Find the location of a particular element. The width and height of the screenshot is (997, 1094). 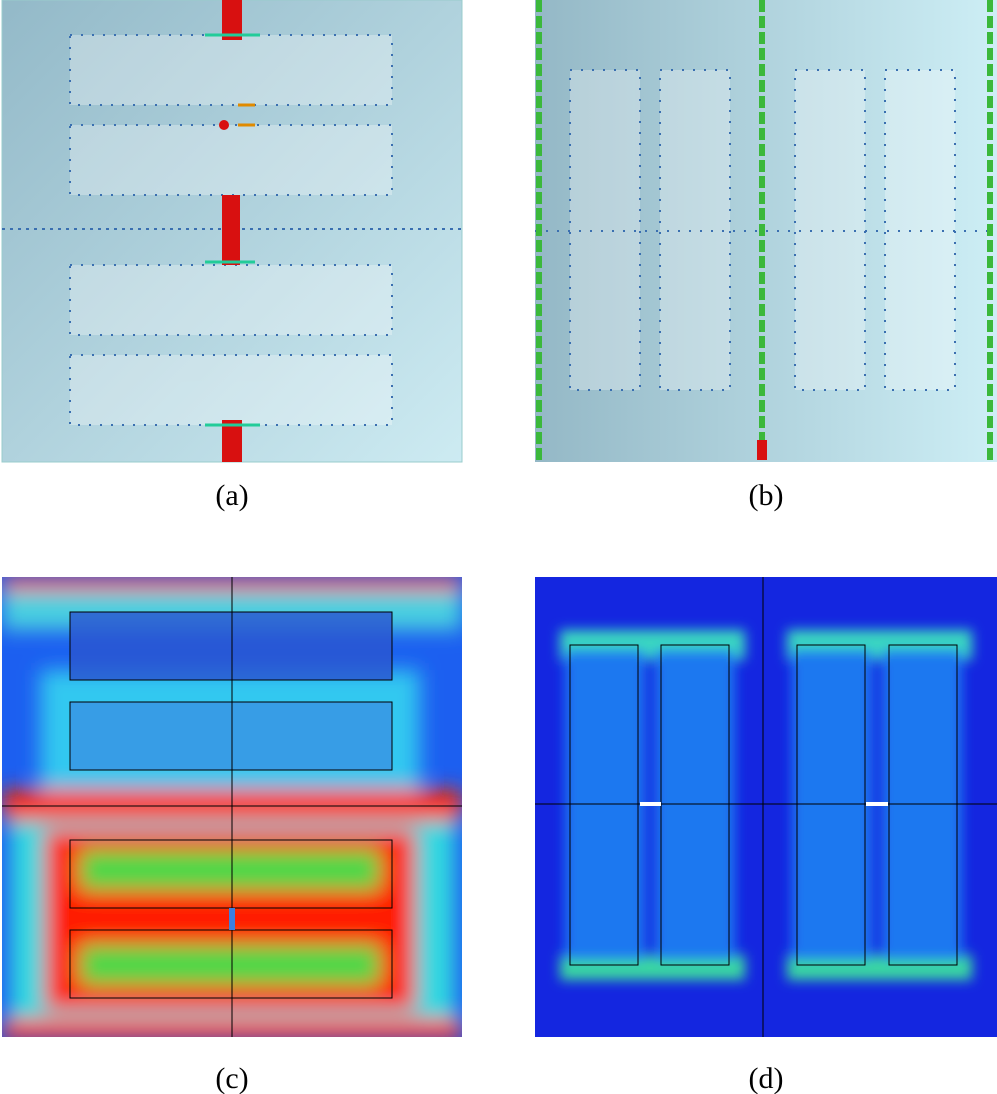

hotspots is located at coordinates (230, 231).